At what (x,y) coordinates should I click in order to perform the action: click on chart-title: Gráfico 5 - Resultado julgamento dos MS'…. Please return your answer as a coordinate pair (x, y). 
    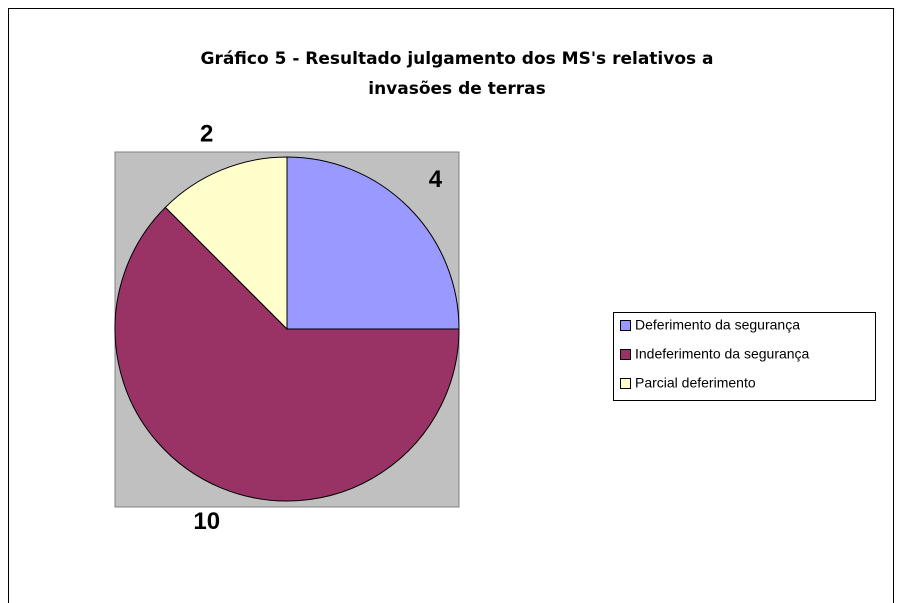
    Looking at the image, I should click on (457, 74).